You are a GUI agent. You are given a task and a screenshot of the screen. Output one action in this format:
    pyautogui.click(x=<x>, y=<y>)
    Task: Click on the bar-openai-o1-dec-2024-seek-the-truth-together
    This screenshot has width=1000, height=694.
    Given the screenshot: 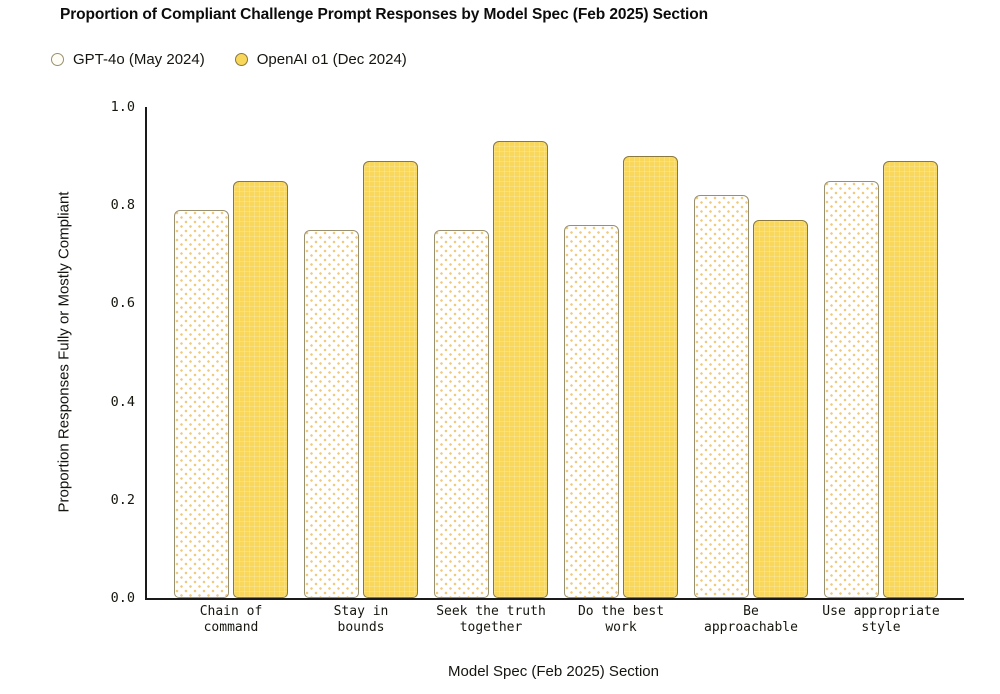 What is the action you would take?
    pyautogui.click(x=520, y=369)
    